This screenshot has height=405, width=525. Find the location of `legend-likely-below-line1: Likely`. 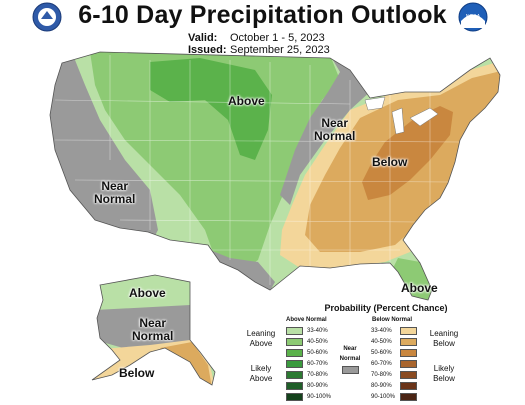

legend-likely-below-line1: Likely is located at coordinates (444, 368).